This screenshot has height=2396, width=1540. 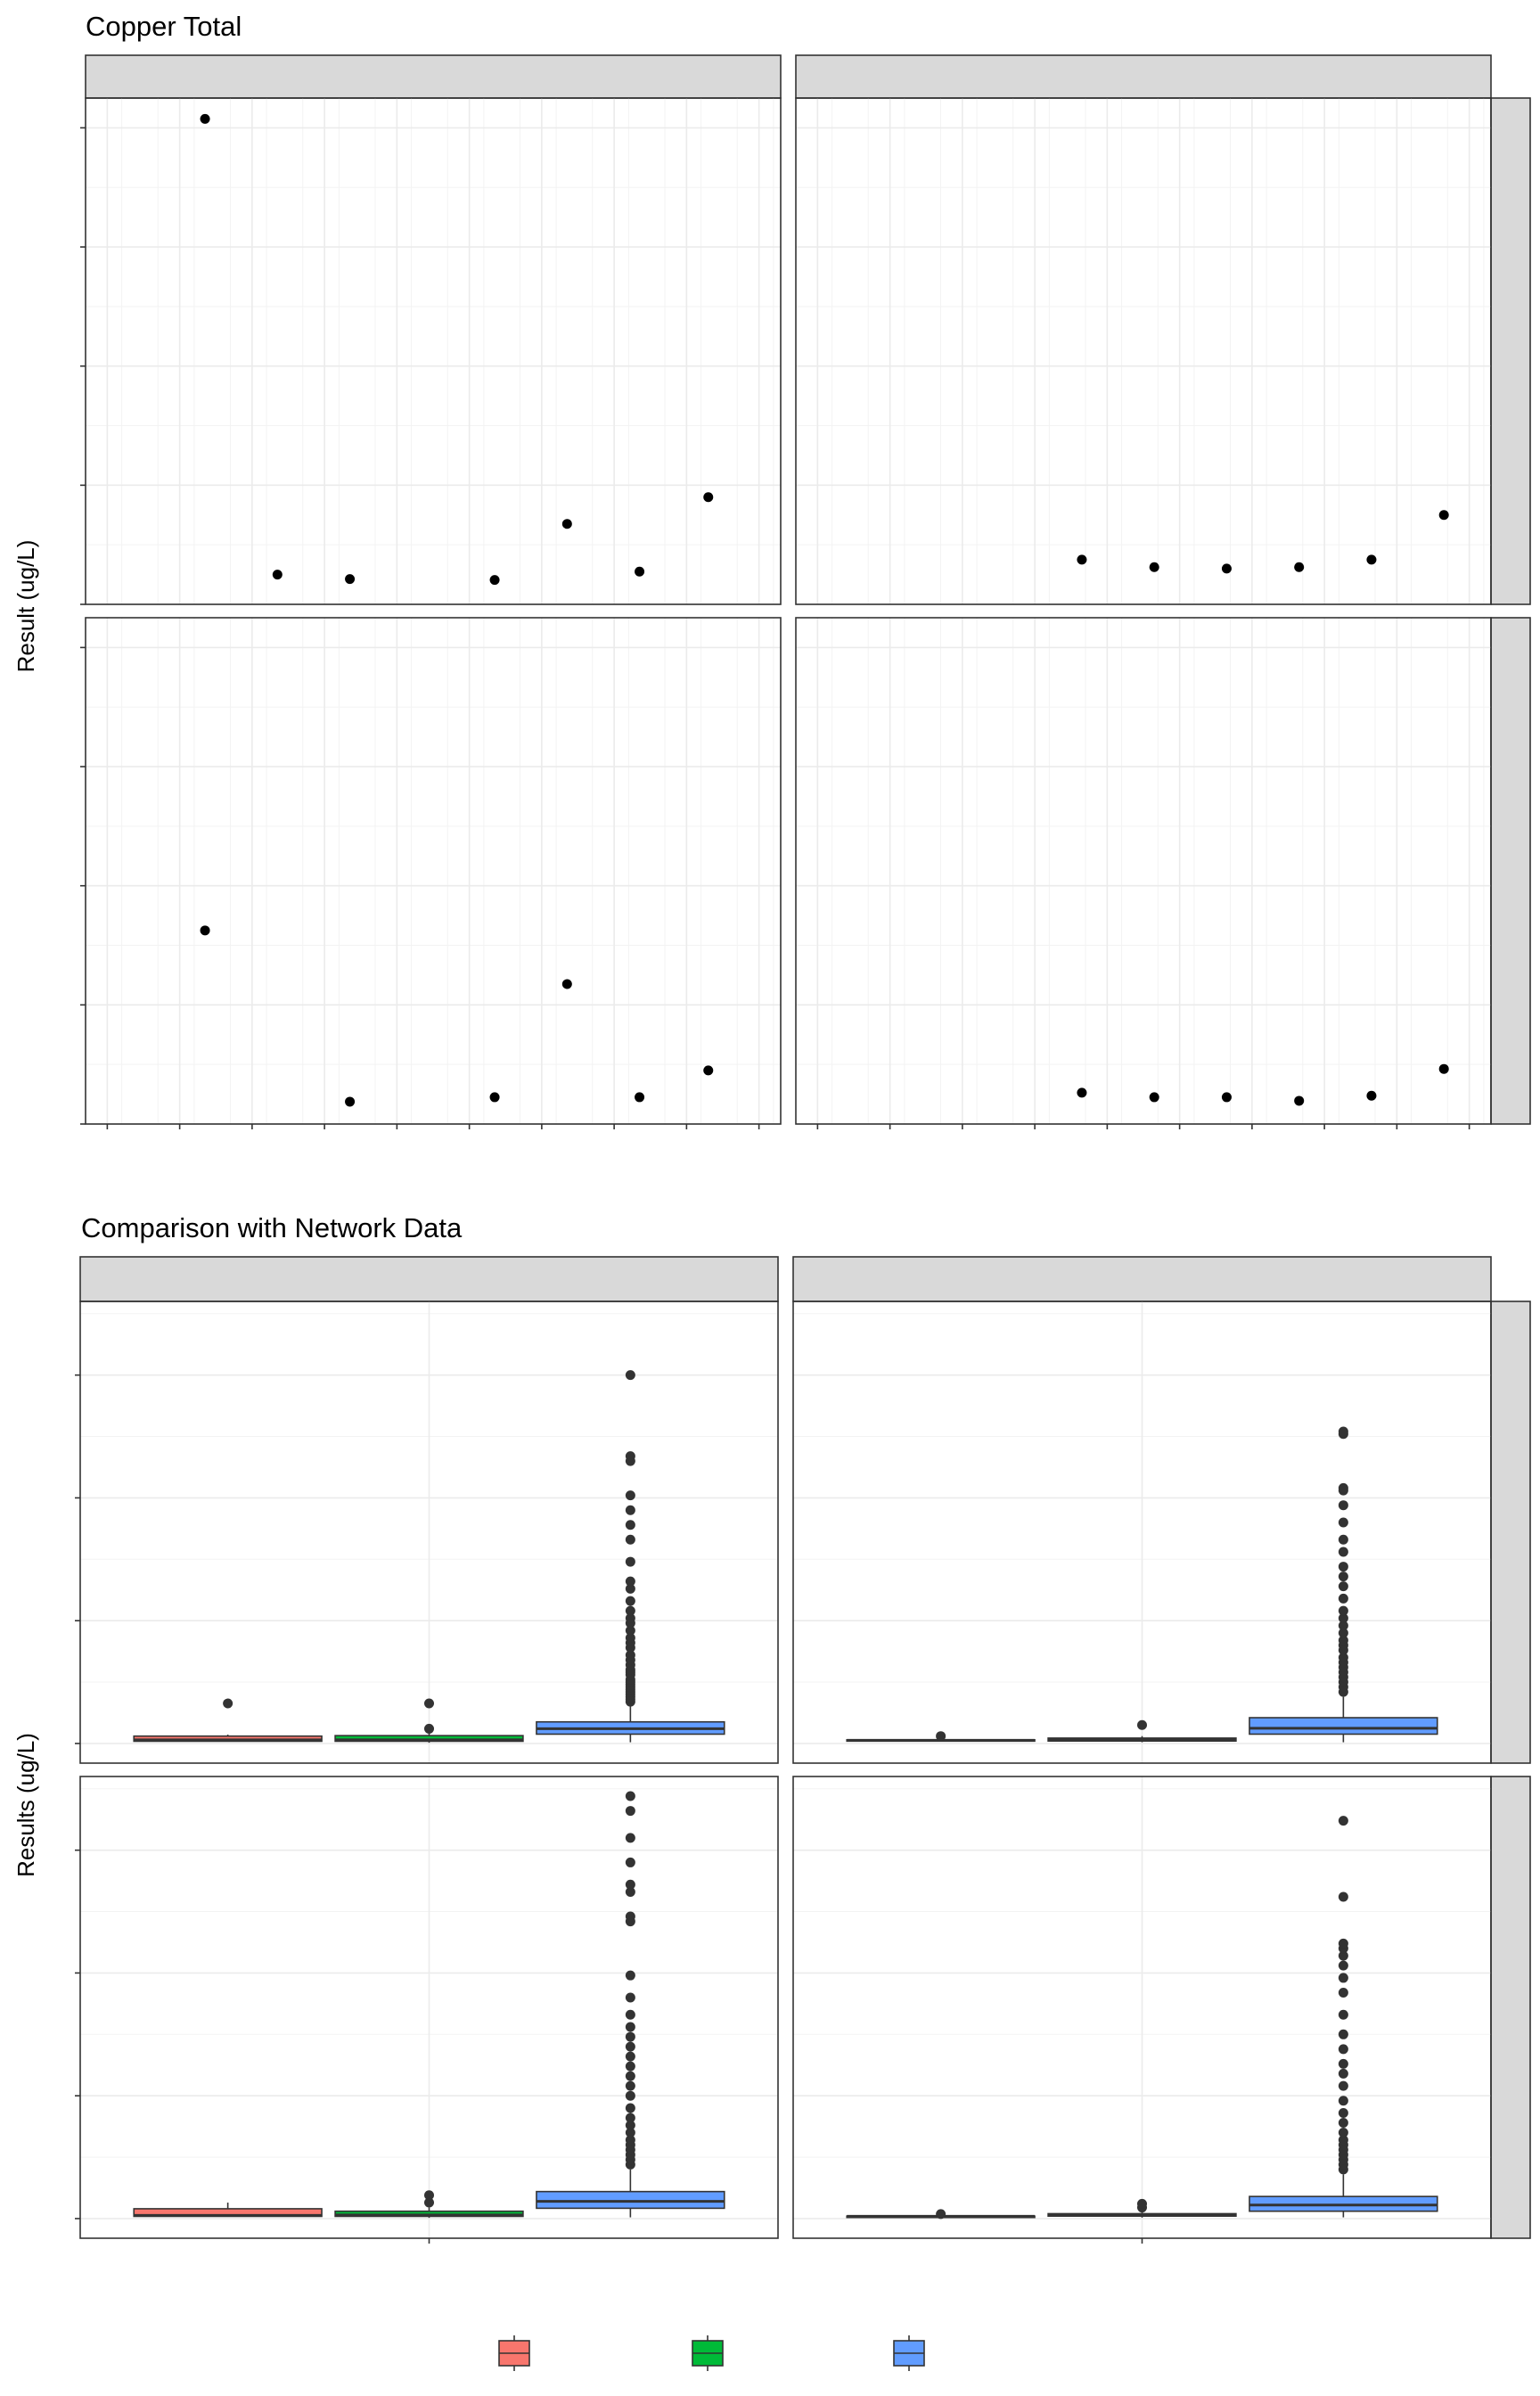 I want to click on legend-item-network-data, so click(x=909, y=2353).